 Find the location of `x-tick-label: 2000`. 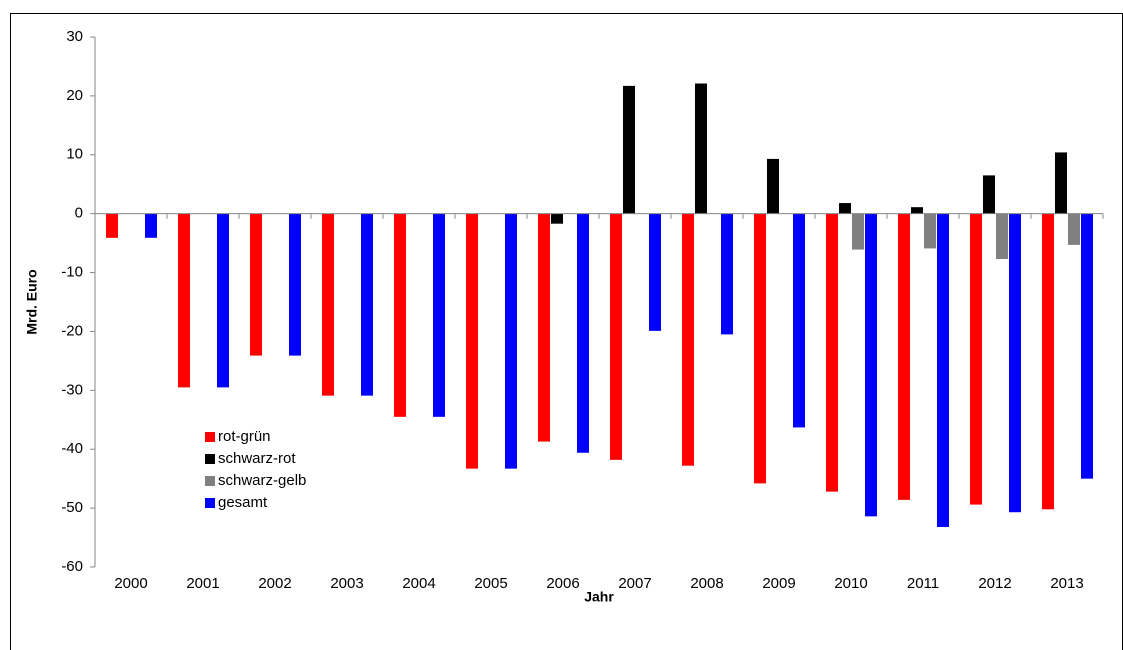

x-tick-label: 2000 is located at coordinates (130, 583).